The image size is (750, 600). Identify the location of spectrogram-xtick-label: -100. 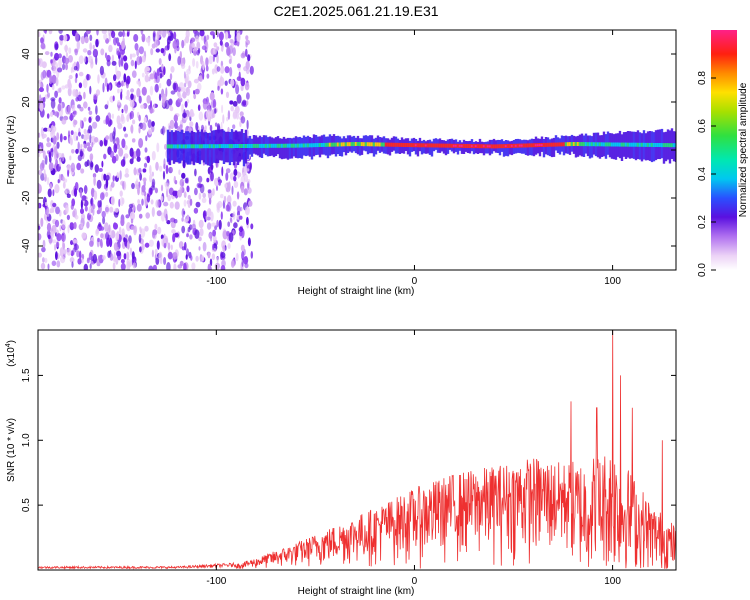
(216, 281).